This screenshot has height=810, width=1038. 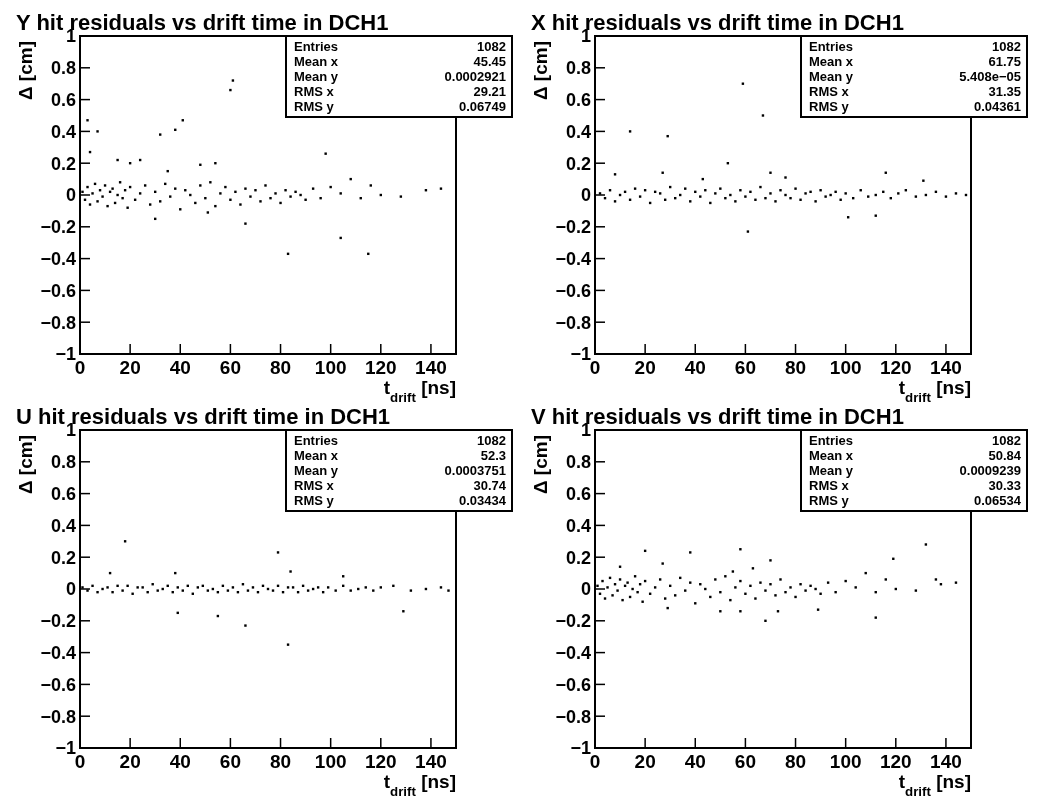 What do you see at coordinates (990, 470) in the screenshot?
I see `annotation: 0.0009239` at bounding box center [990, 470].